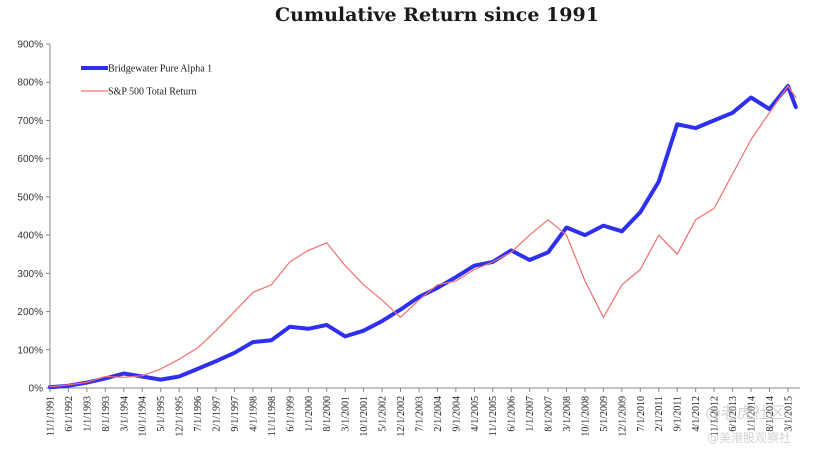 Image resolution: width=831 pixels, height=460 pixels. I want to click on x-tick-label: 4/1/2012, so click(696, 414).